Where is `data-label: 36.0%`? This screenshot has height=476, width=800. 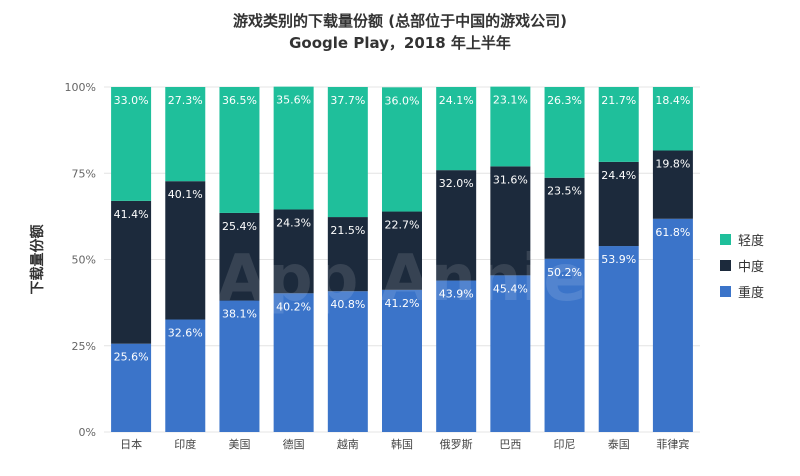
data-label: 36.0% is located at coordinates (402, 100).